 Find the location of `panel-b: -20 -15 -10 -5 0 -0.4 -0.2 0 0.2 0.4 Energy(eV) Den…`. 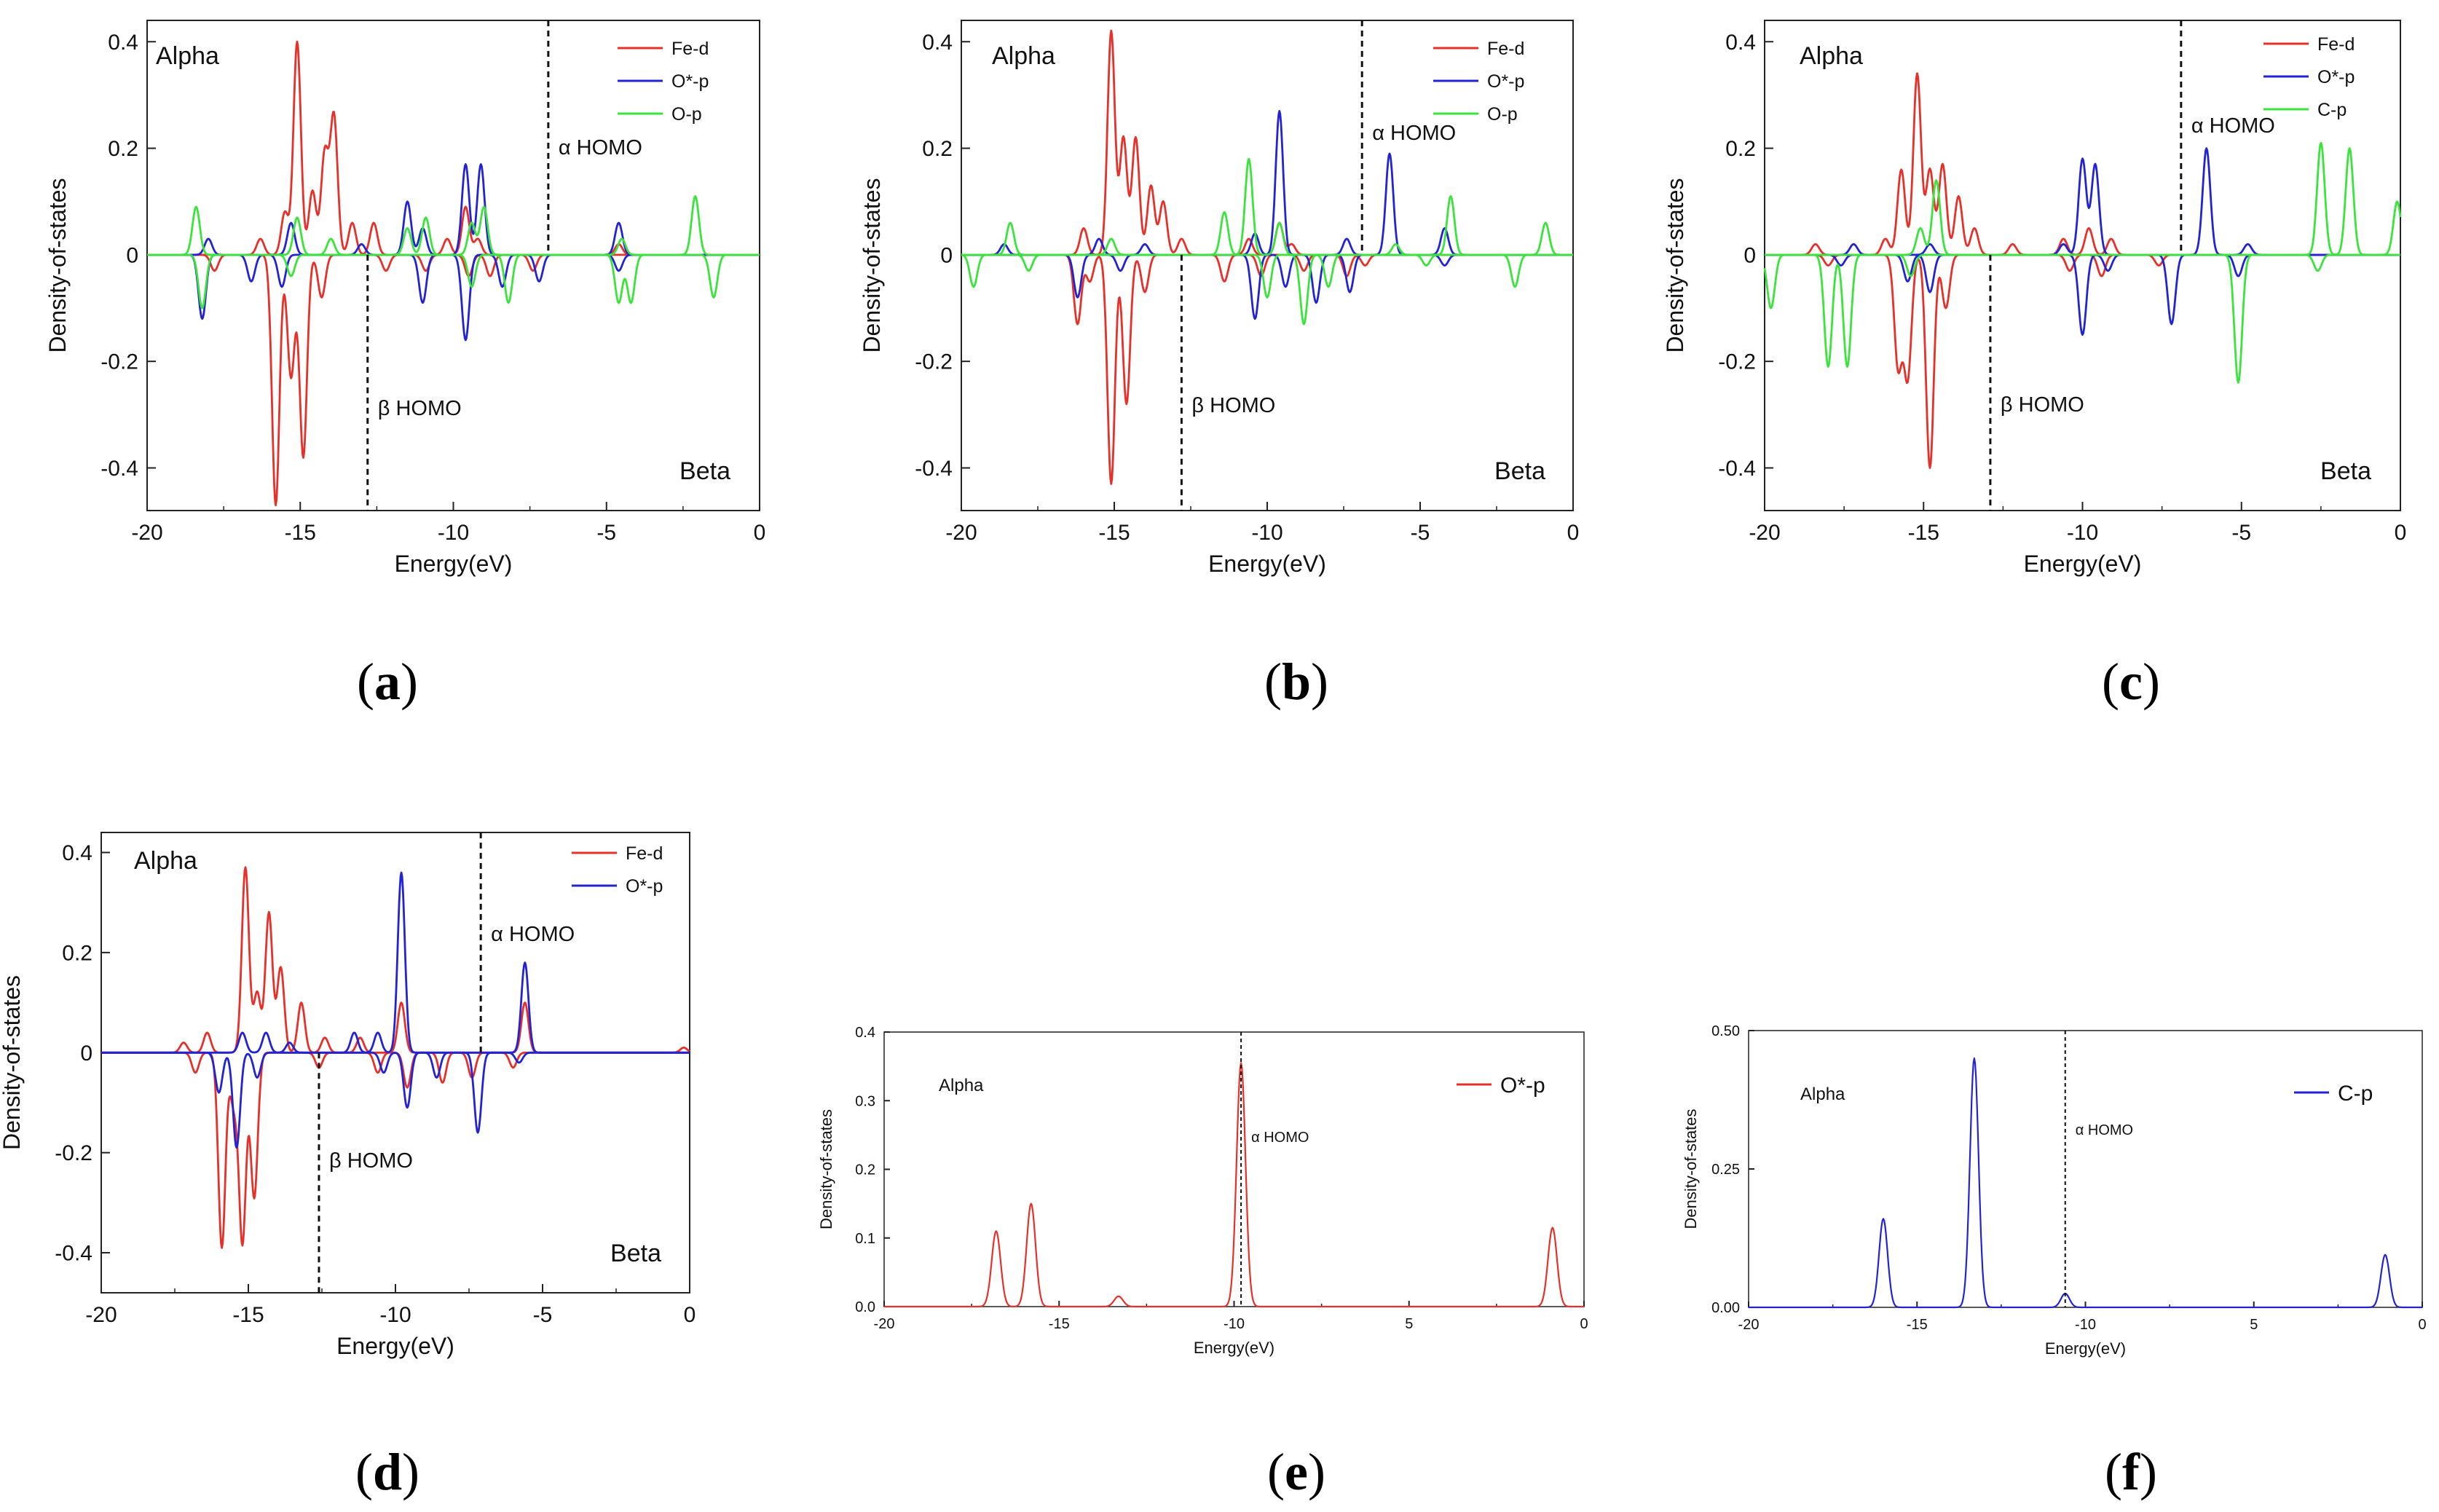

panel-b: -20 -15 -10 -5 0 -0.4 -0.2 0 0.2 0.4 Energy(eV) Den… is located at coordinates (1219, 365).